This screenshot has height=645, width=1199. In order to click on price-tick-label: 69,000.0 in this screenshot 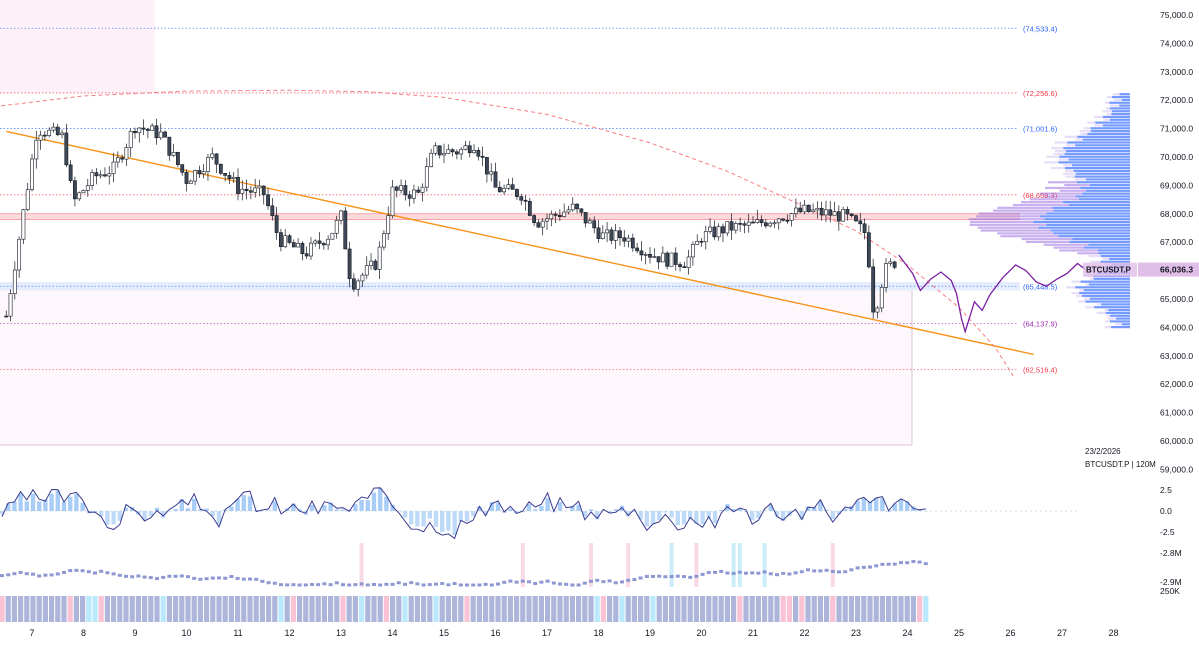, I will do `click(1176, 185)`.